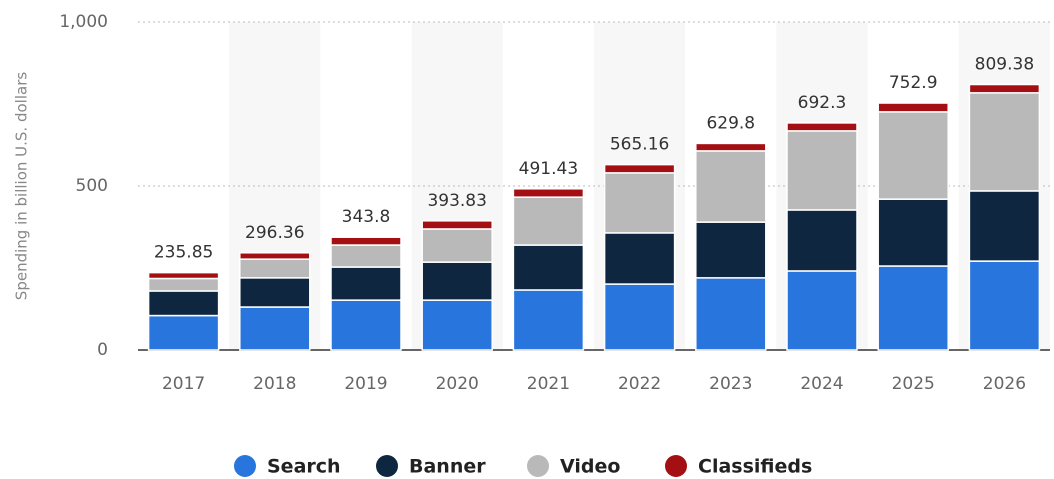 The image size is (1054, 479). Describe the element at coordinates (548, 169) in the screenshot. I see `total-label: 491.43` at that location.